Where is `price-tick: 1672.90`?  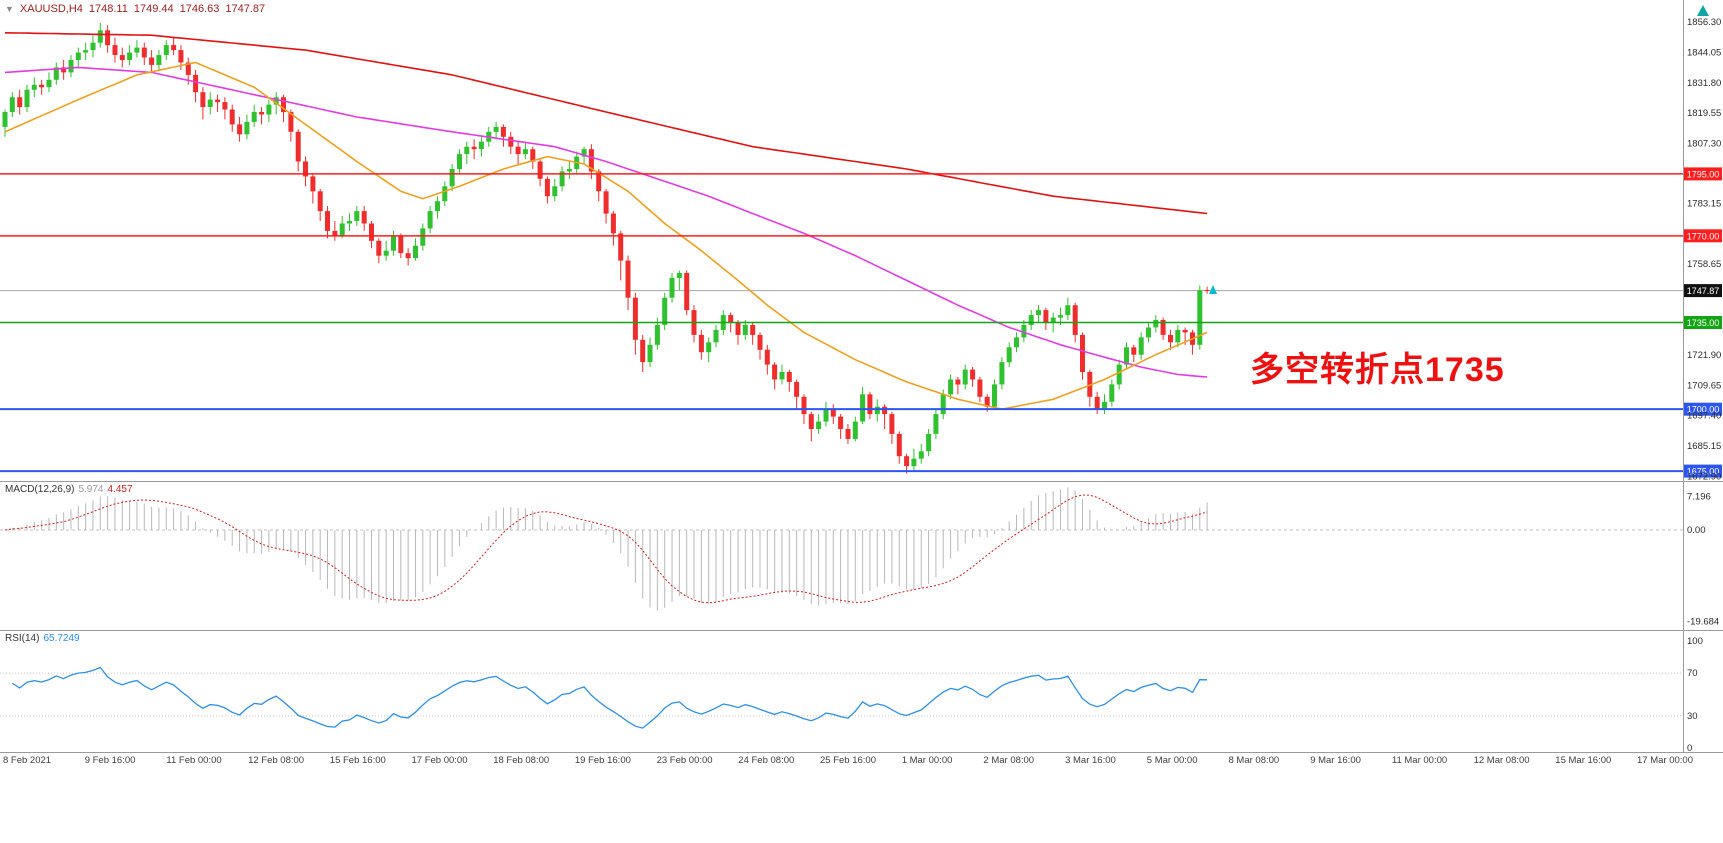 price-tick: 1672.90 is located at coordinates (1704, 476).